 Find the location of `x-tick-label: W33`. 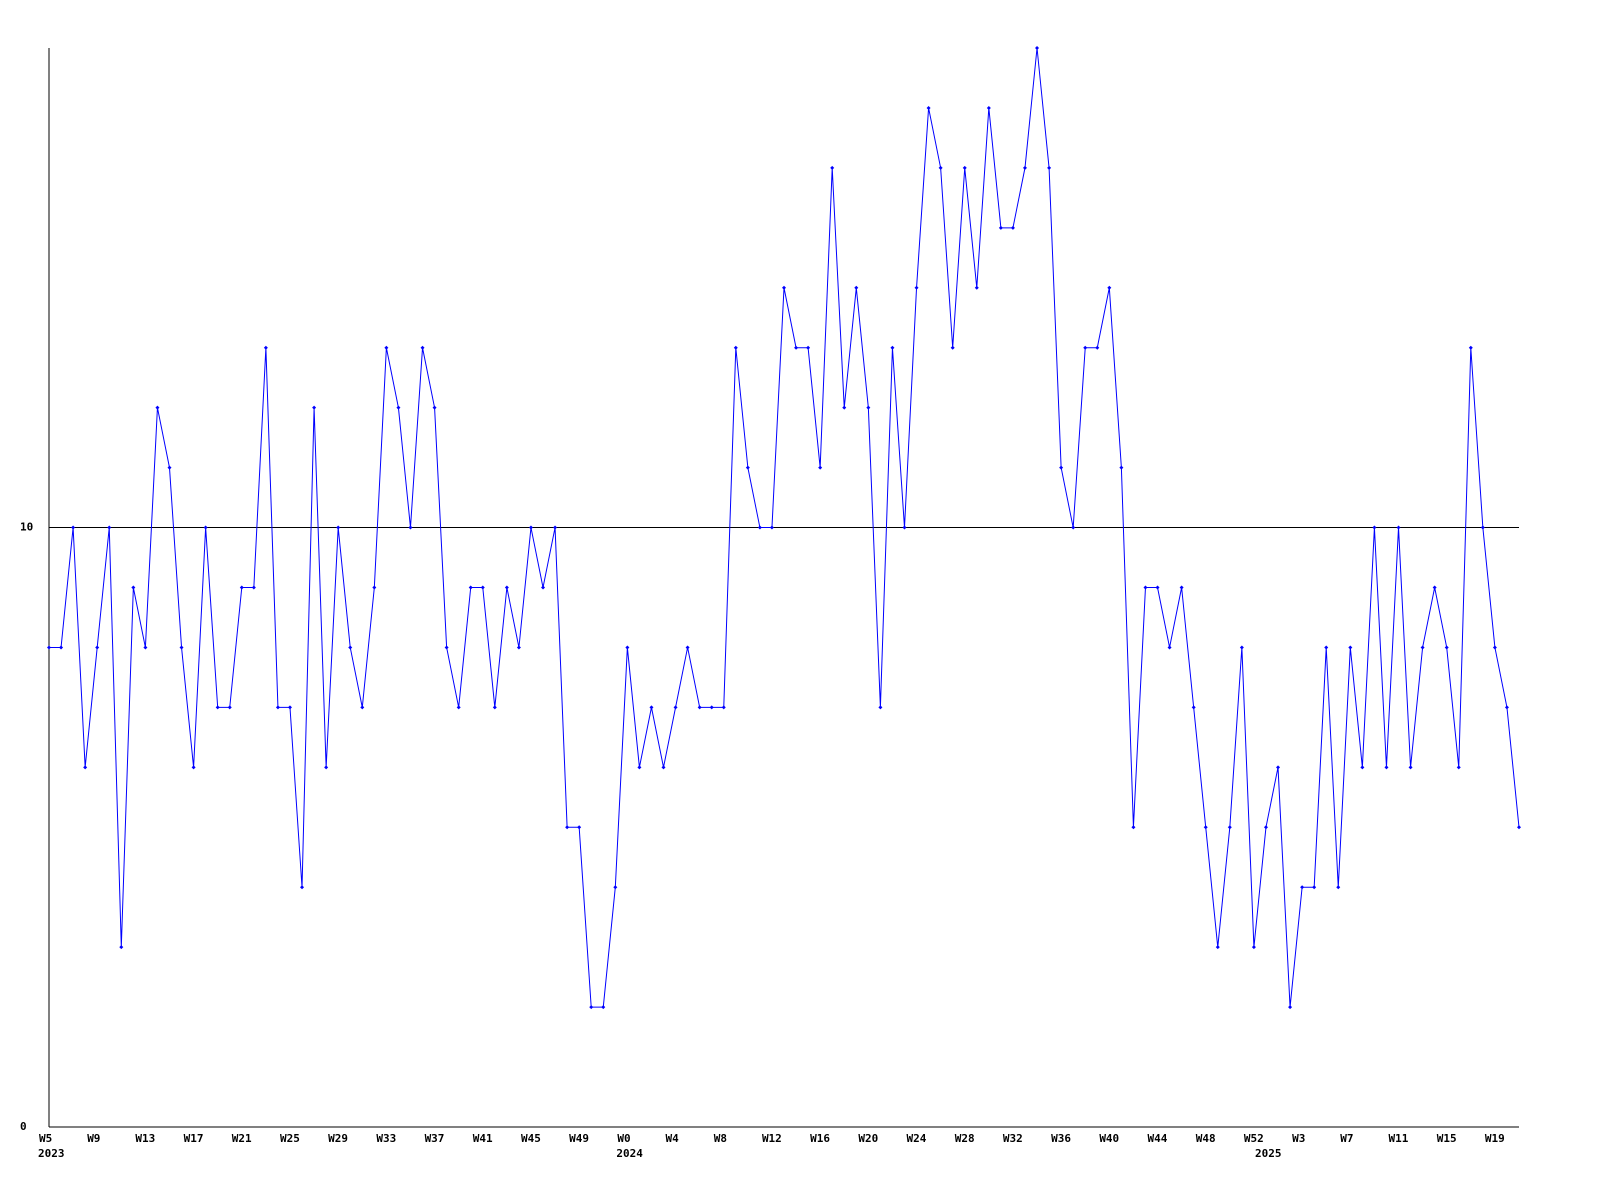

x-tick-label: W33 is located at coordinates (386, 1138).